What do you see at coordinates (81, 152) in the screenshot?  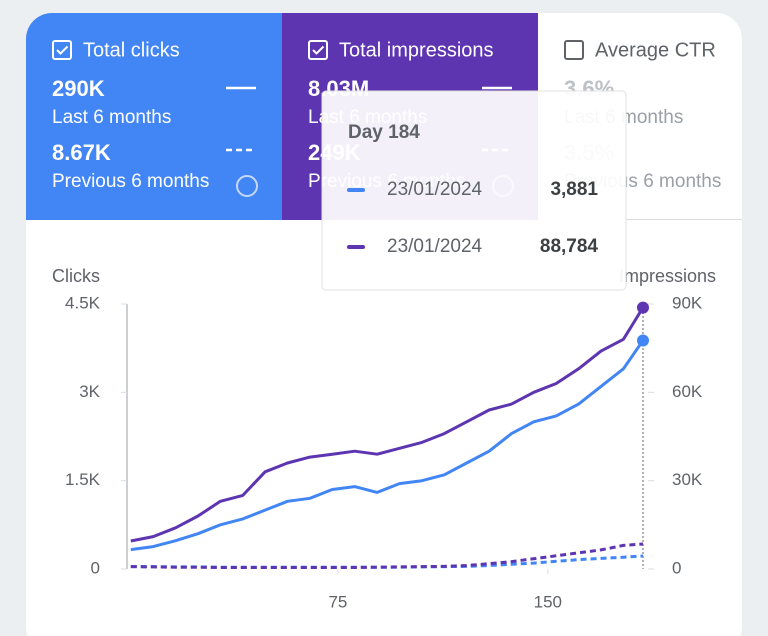 I see `card-value: 8.67K` at bounding box center [81, 152].